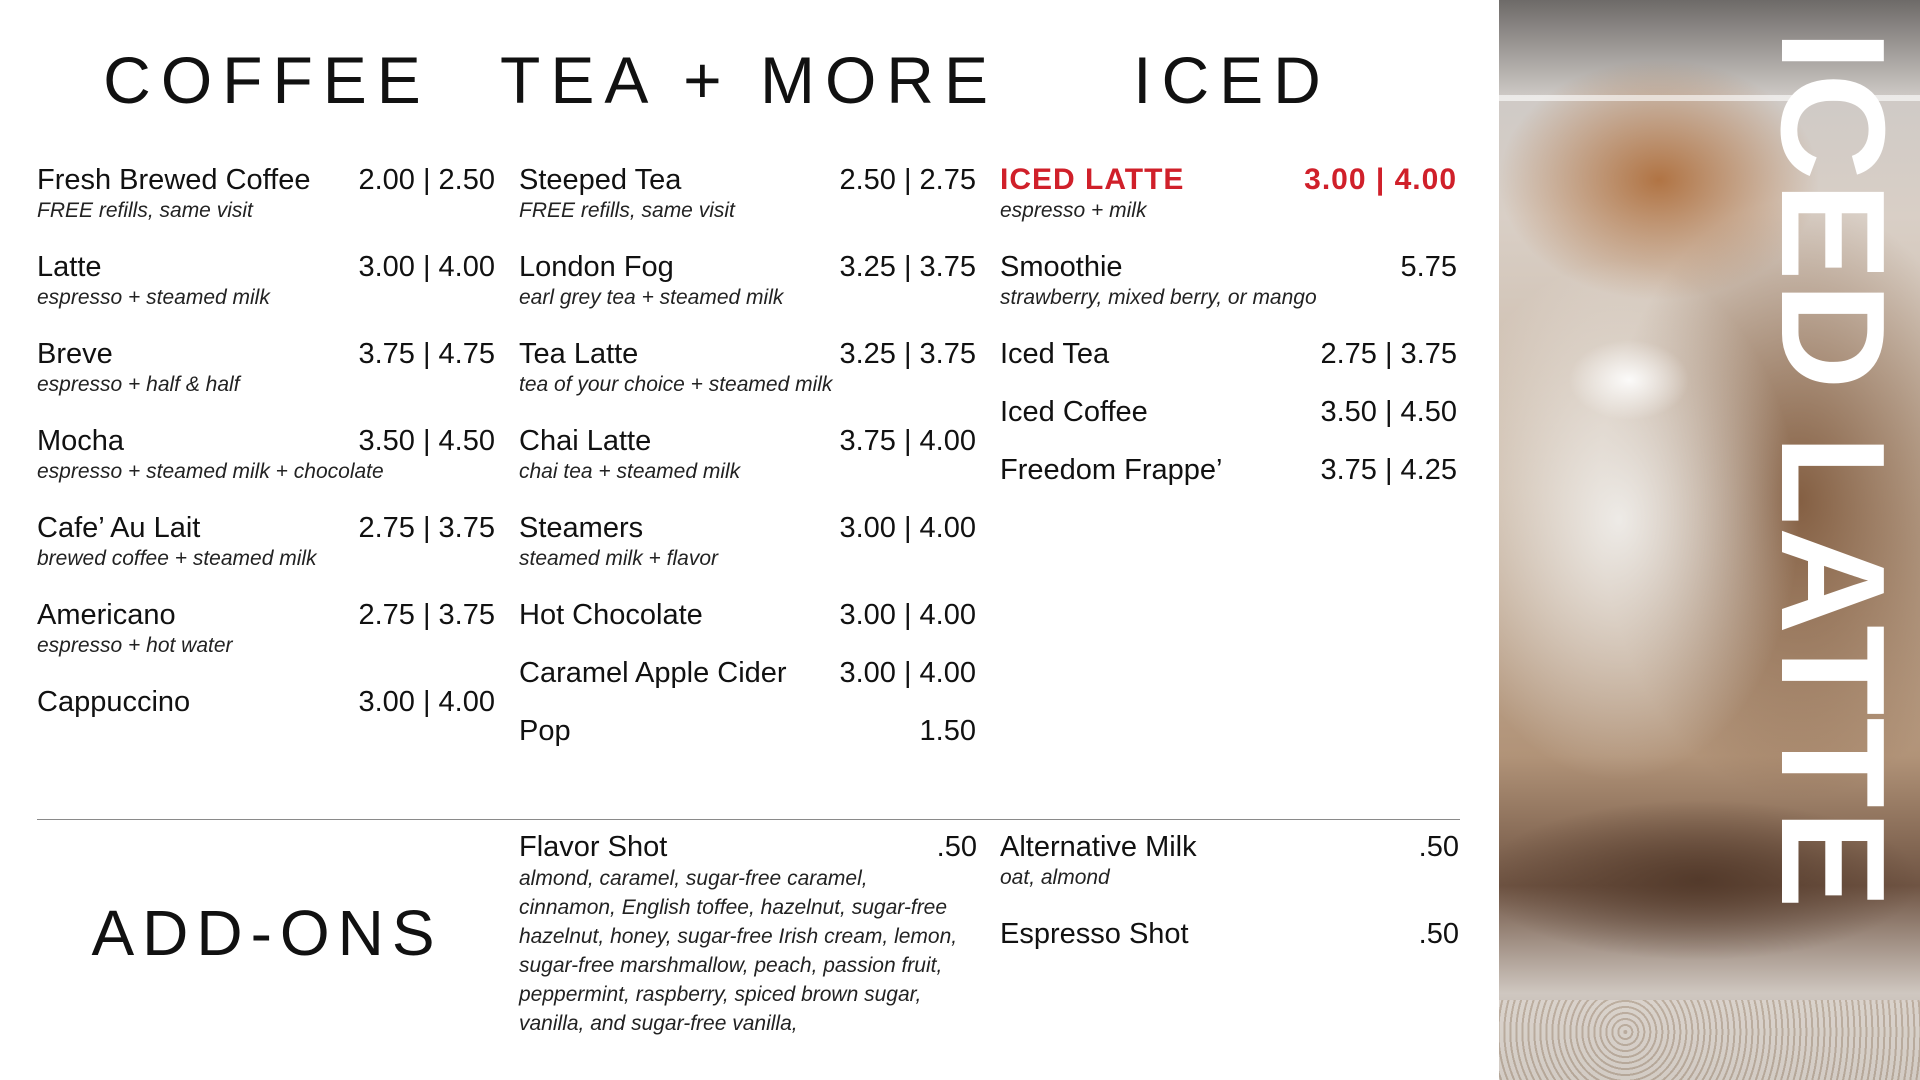  I want to click on heading-coffee: COFFEE, so click(267, 80).